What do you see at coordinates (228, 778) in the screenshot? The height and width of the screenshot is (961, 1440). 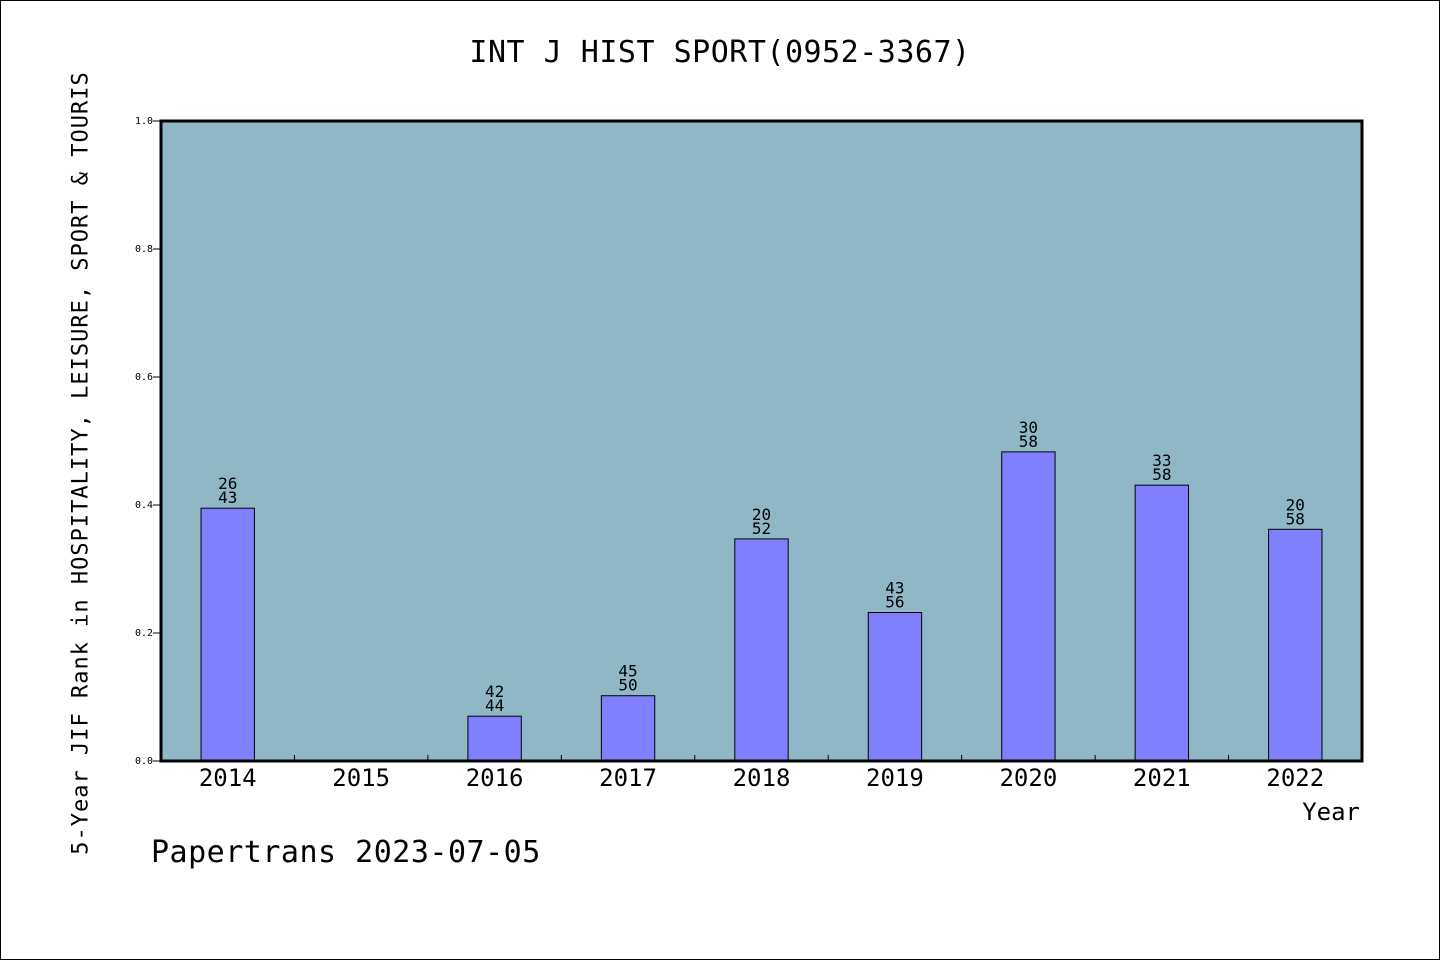 I see `x-tick-label: 2014` at bounding box center [228, 778].